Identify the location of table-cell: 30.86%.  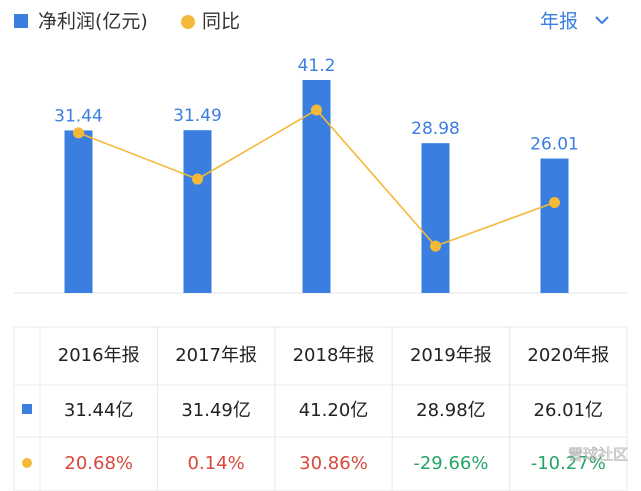
(333, 463).